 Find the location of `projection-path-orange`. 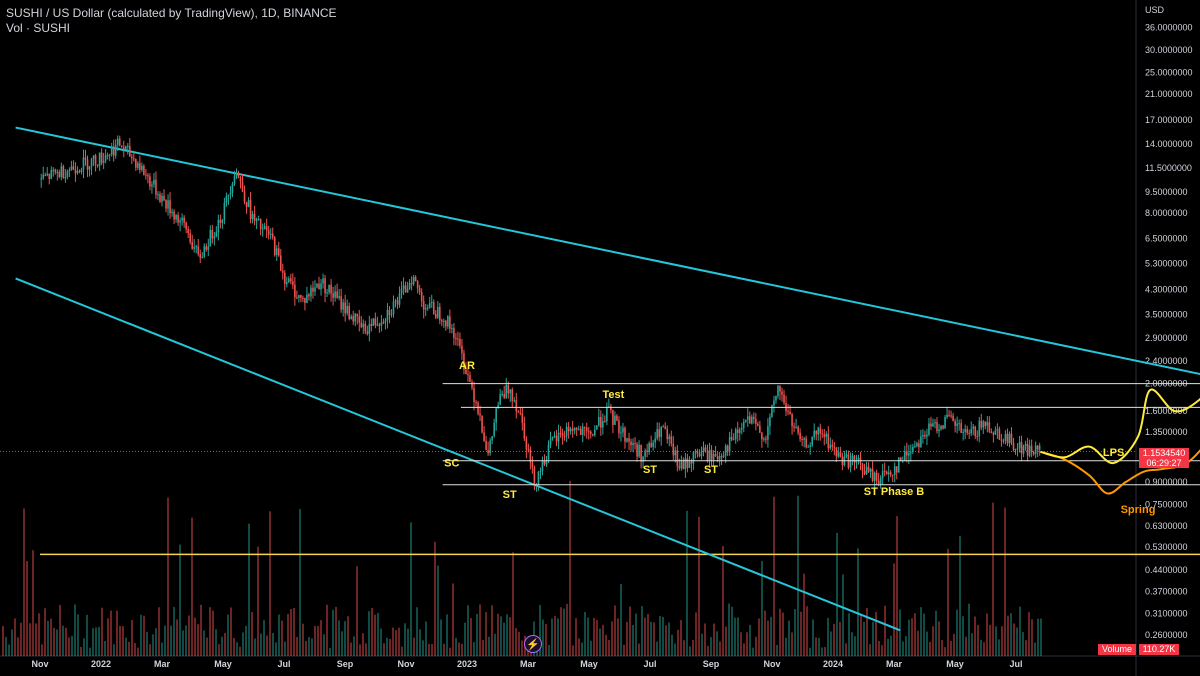

projection-path-orange is located at coordinates (1120, 421).